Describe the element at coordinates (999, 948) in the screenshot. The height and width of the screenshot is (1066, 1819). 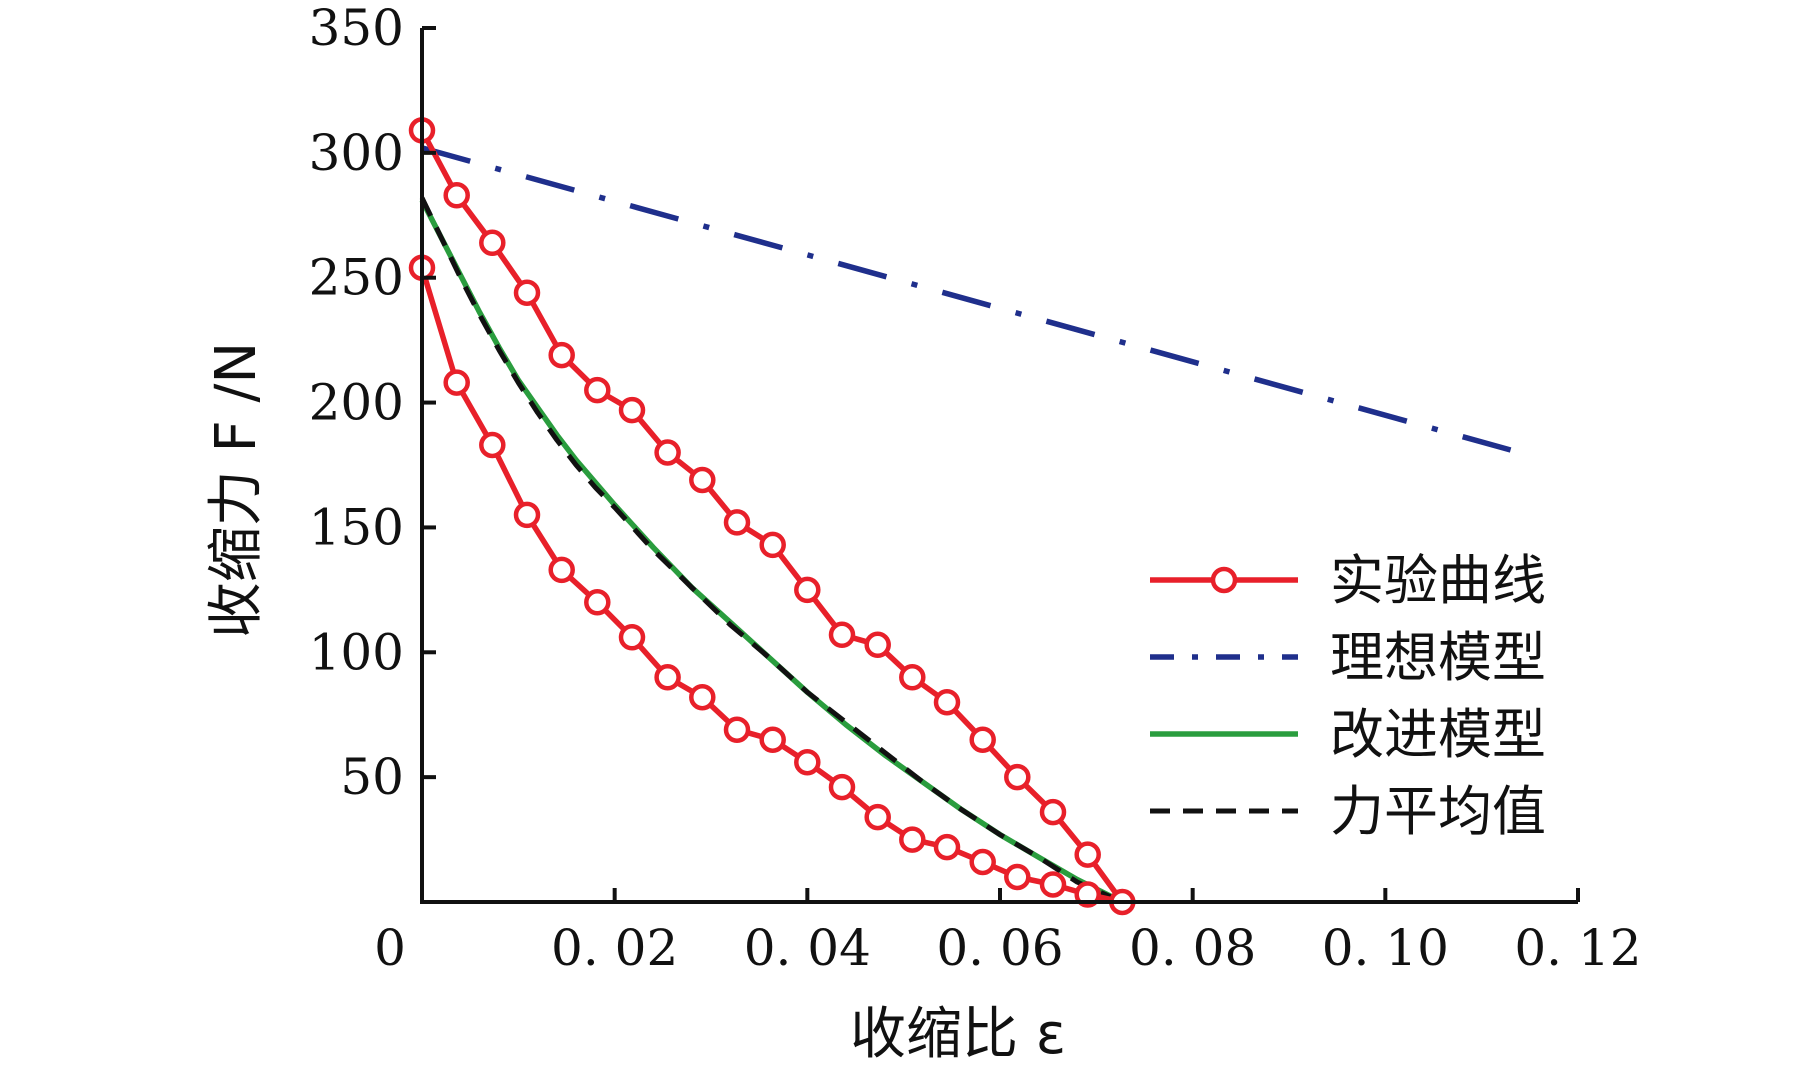
I see `x-tick-label-3: 0. 06` at that location.